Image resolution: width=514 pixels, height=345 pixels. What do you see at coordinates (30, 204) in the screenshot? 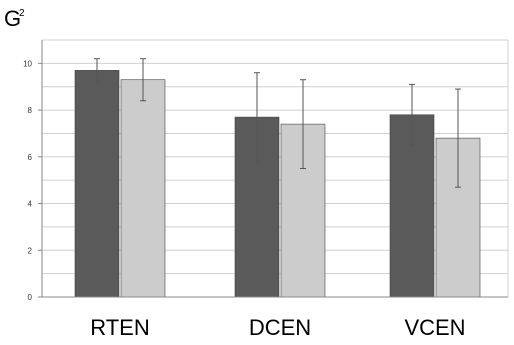
I see `y-tick-label: 4` at bounding box center [30, 204].